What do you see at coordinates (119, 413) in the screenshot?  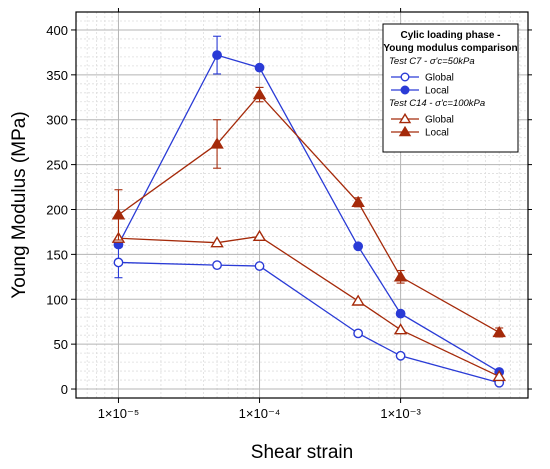 I see `x-tick-label: 1×10⁻⁵` at bounding box center [119, 413].